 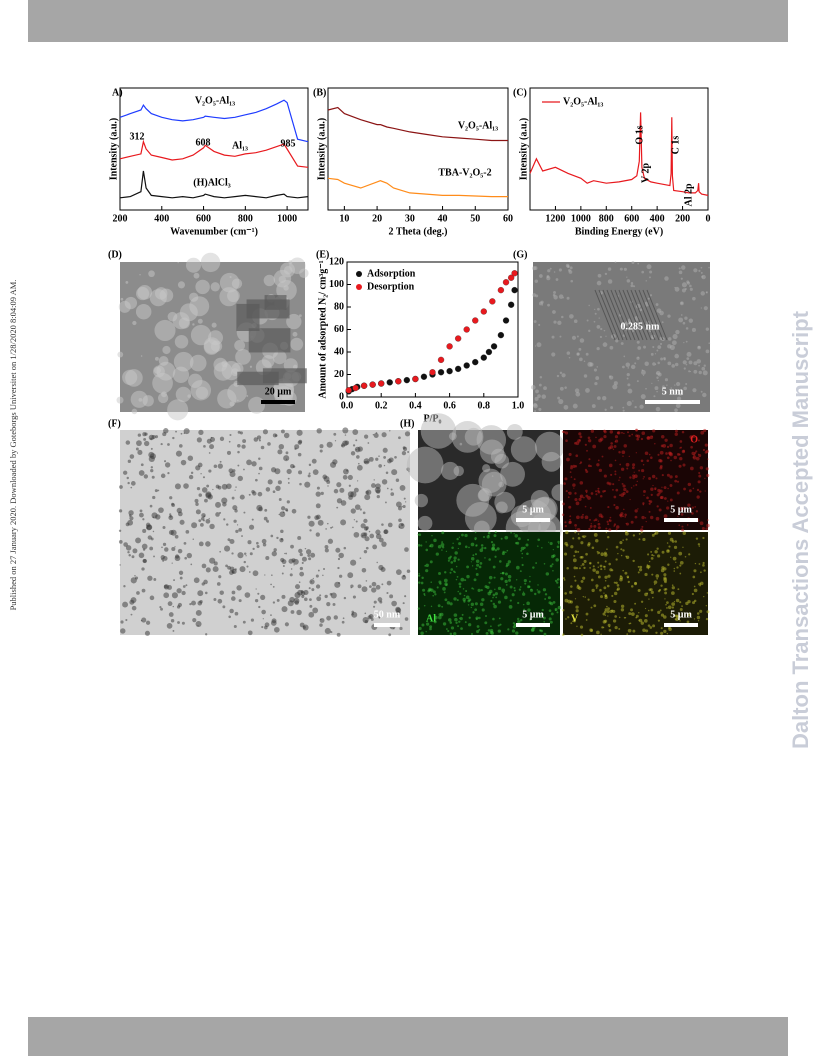 What do you see at coordinates (215, 100) in the screenshot?
I see `series-label: V₂O₅-Al₁₃` at bounding box center [215, 100].